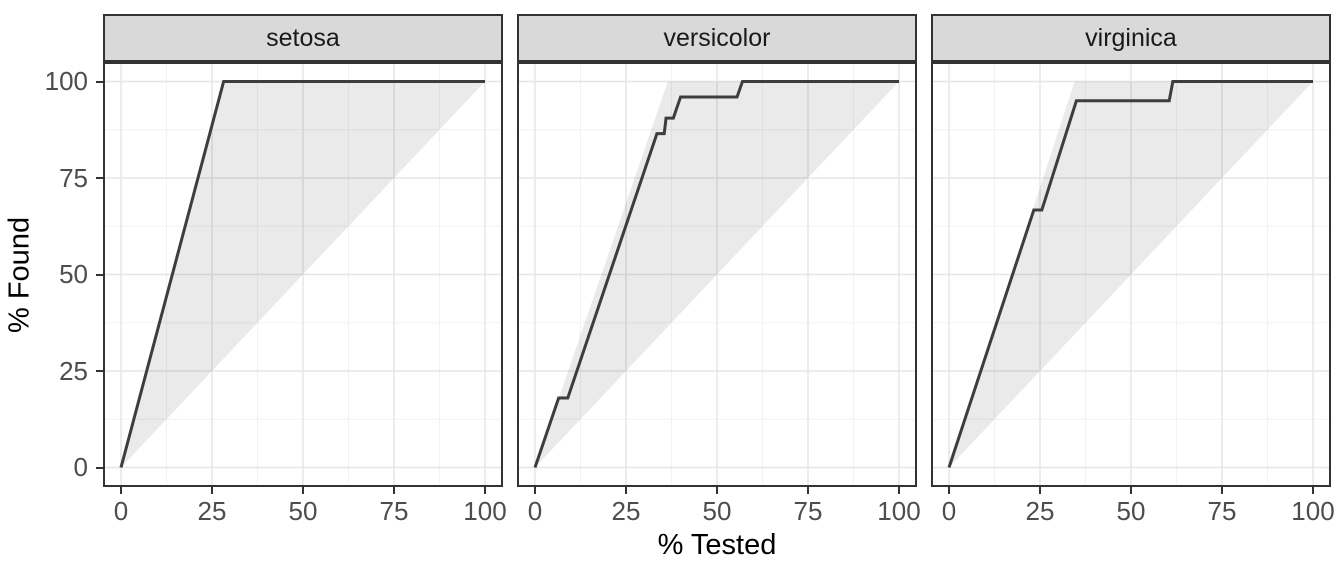 The width and height of the screenshot is (1344, 576). What do you see at coordinates (66, 81) in the screenshot?
I see `y-tick-label: 100` at bounding box center [66, 81].